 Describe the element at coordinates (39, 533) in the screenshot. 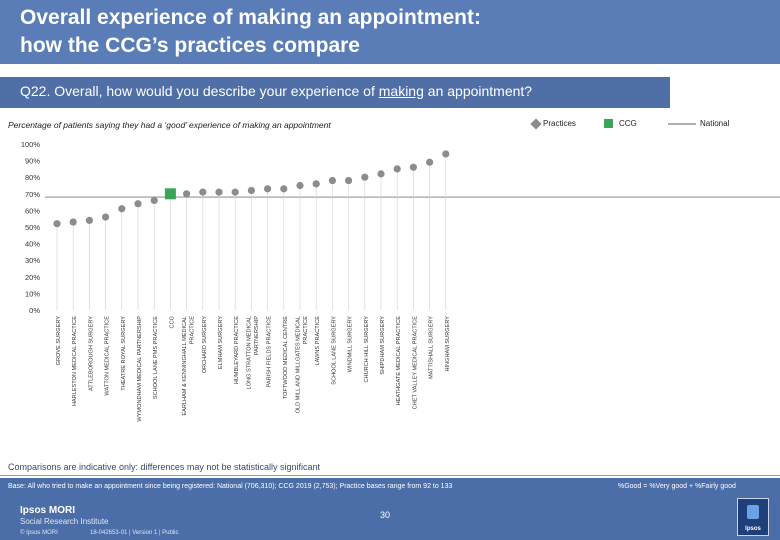

I see `copyright-text: © Ipsos MORI` at that location.